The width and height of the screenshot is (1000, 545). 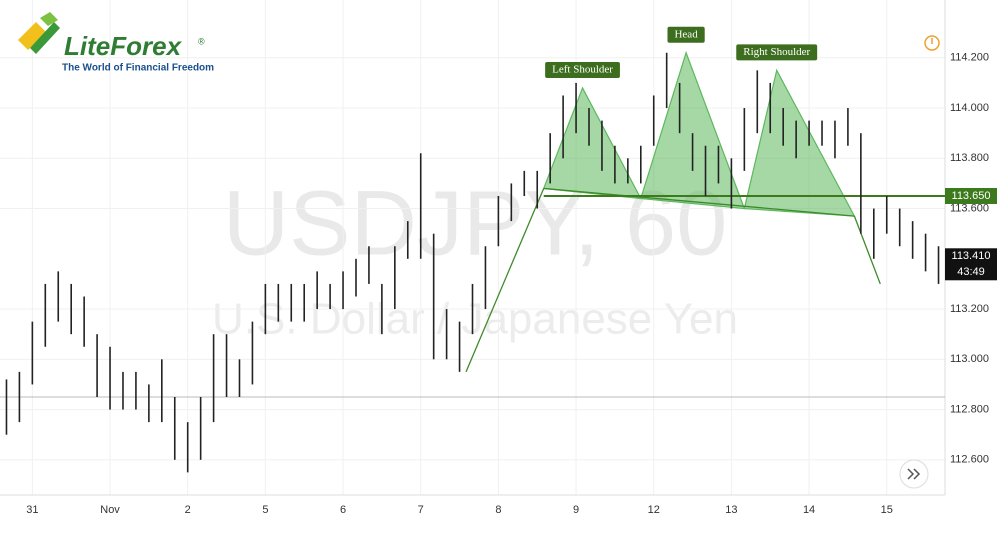 I want to click on logo-mark: ®, so click(x=201, y=41).